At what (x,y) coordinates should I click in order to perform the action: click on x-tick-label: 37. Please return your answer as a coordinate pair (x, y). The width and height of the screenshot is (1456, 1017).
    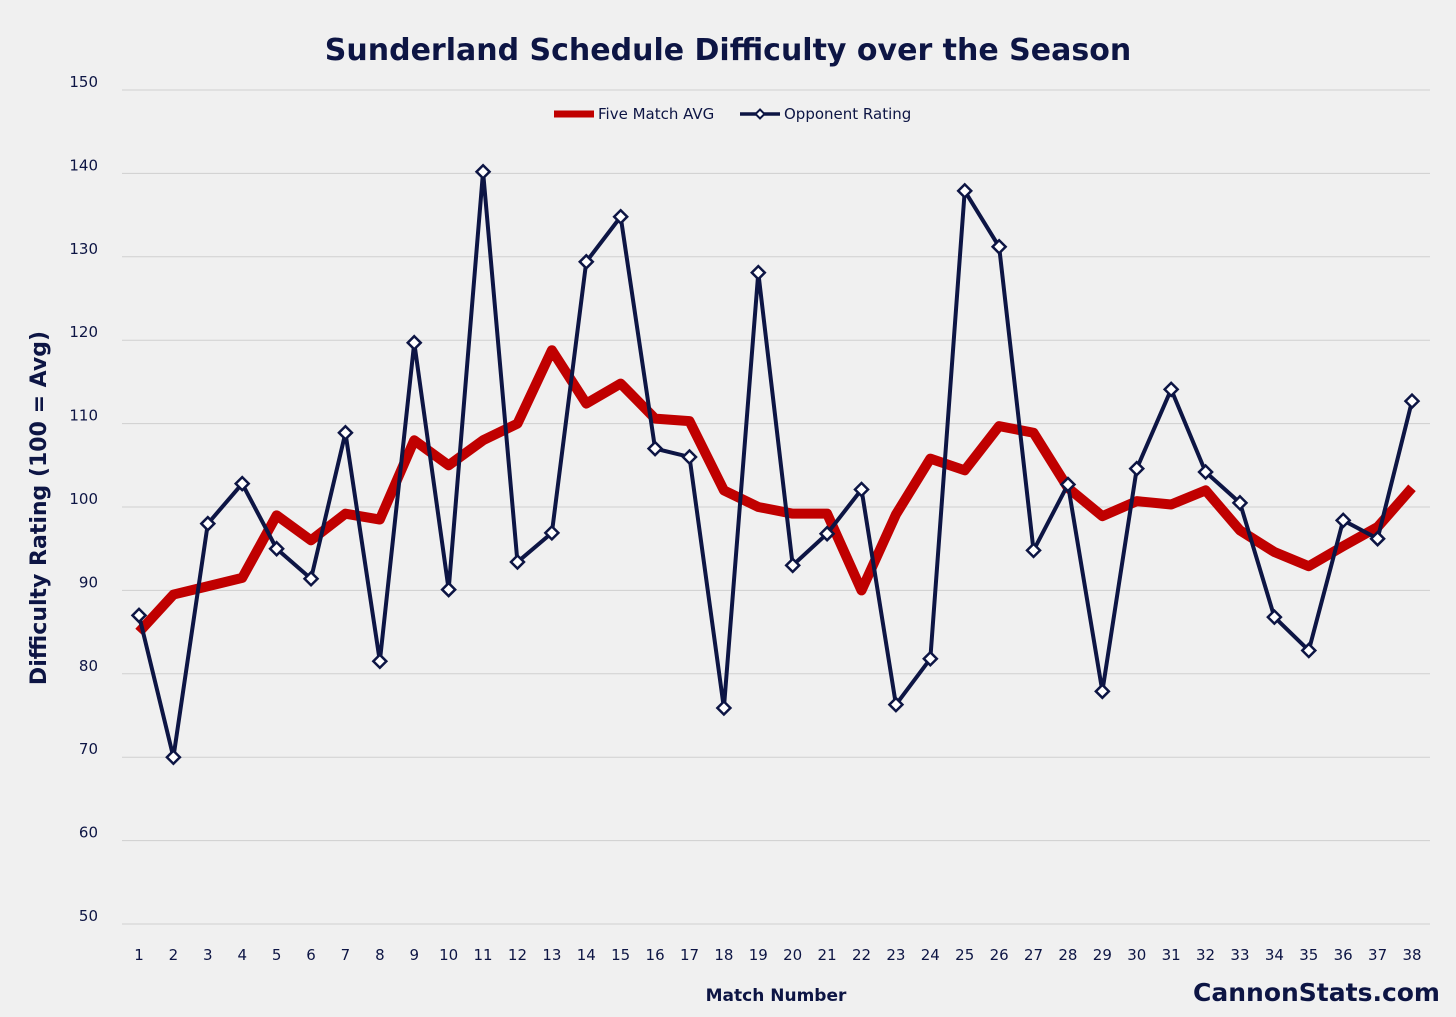
    Looking at the image, I should click on (1377, 955).